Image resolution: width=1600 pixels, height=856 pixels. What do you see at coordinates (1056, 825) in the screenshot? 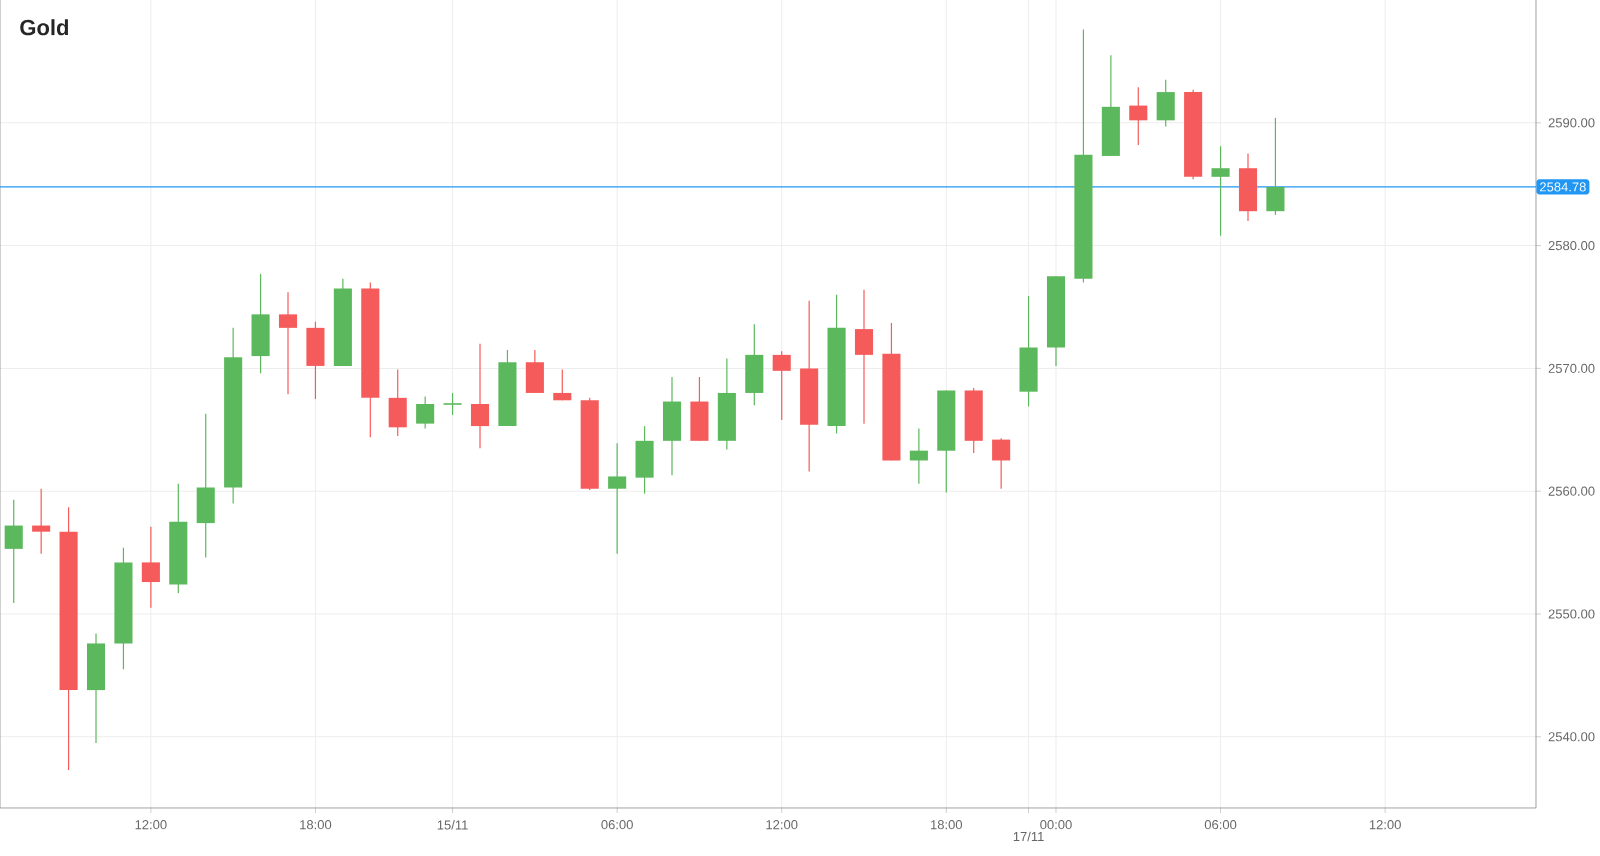
I see `x-tick-label: 00:00` at bounding box center [1056, 825].